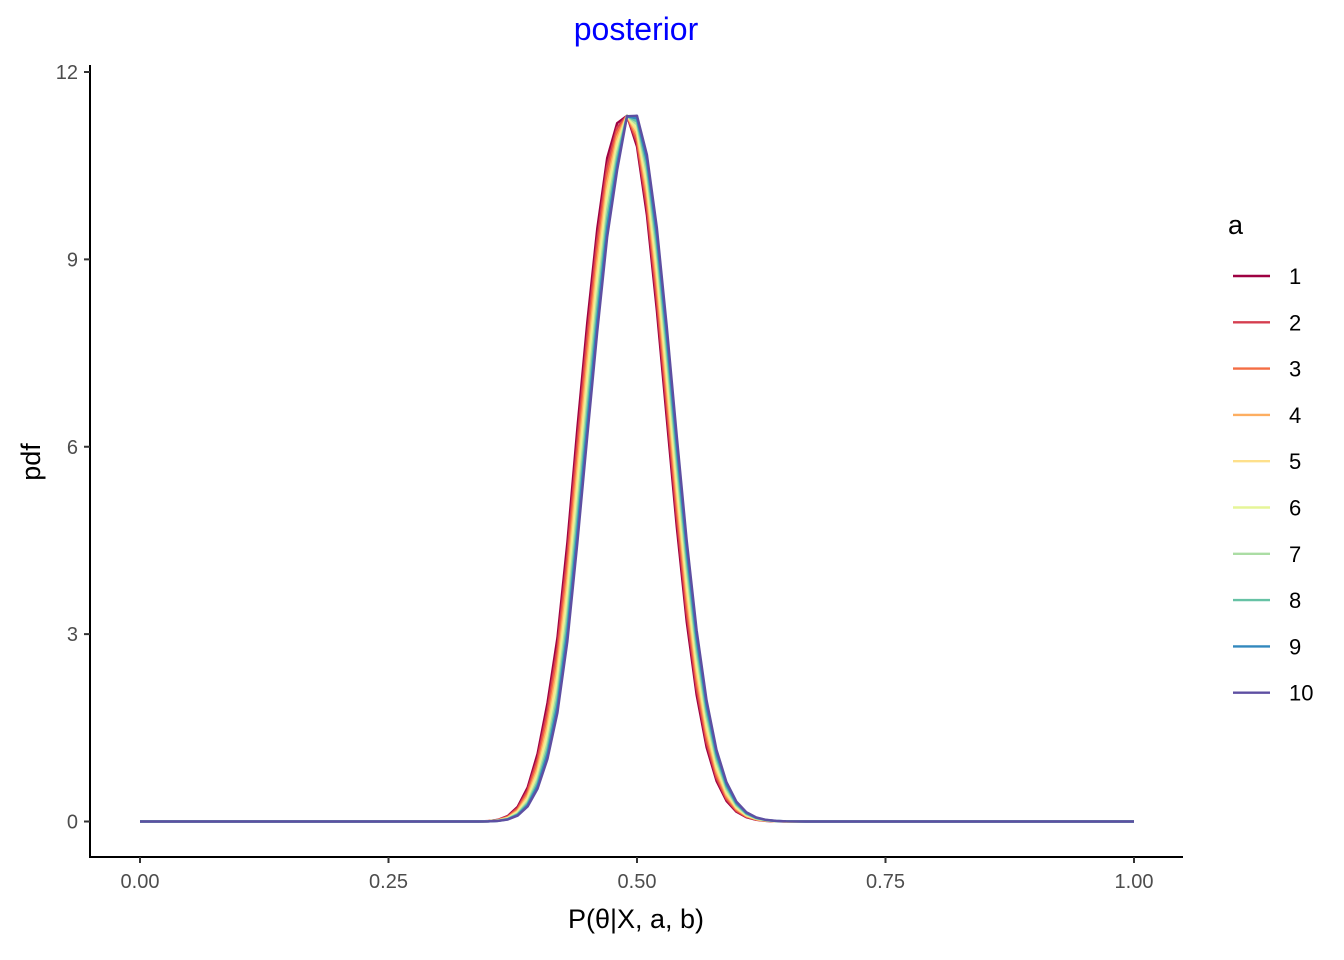 The height and width of the screenshot is (960, 1344). Describe the element at coordinates (1295, 276) in the screenshot. I see `legend-label-1: 1` at that location.